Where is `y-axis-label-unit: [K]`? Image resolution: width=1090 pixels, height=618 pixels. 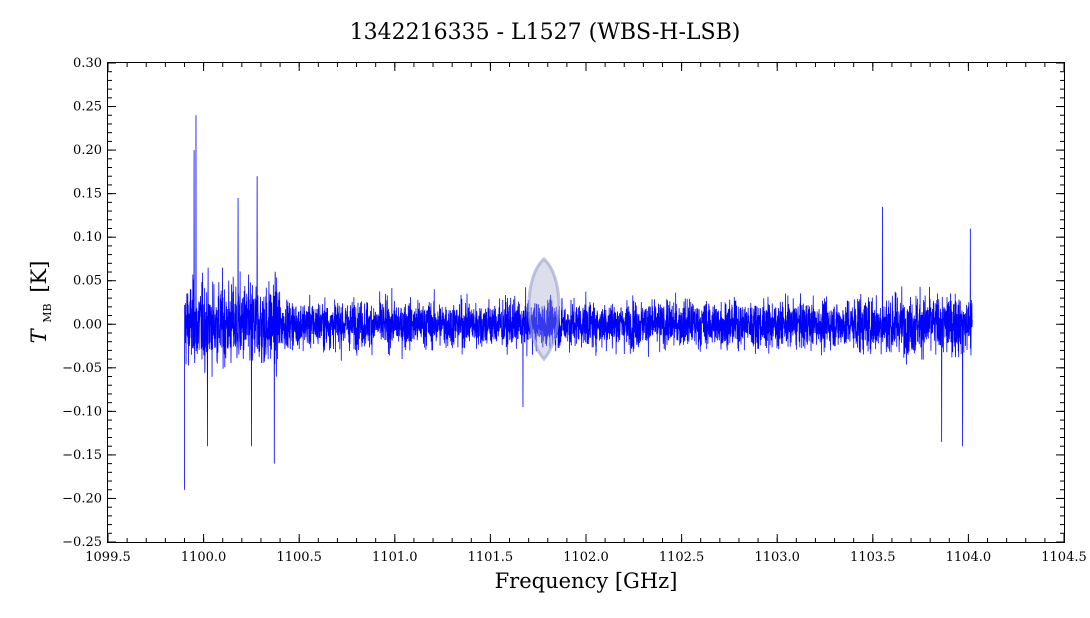
y-axis-label-unit: [K] is located at coordinates (39, 277).